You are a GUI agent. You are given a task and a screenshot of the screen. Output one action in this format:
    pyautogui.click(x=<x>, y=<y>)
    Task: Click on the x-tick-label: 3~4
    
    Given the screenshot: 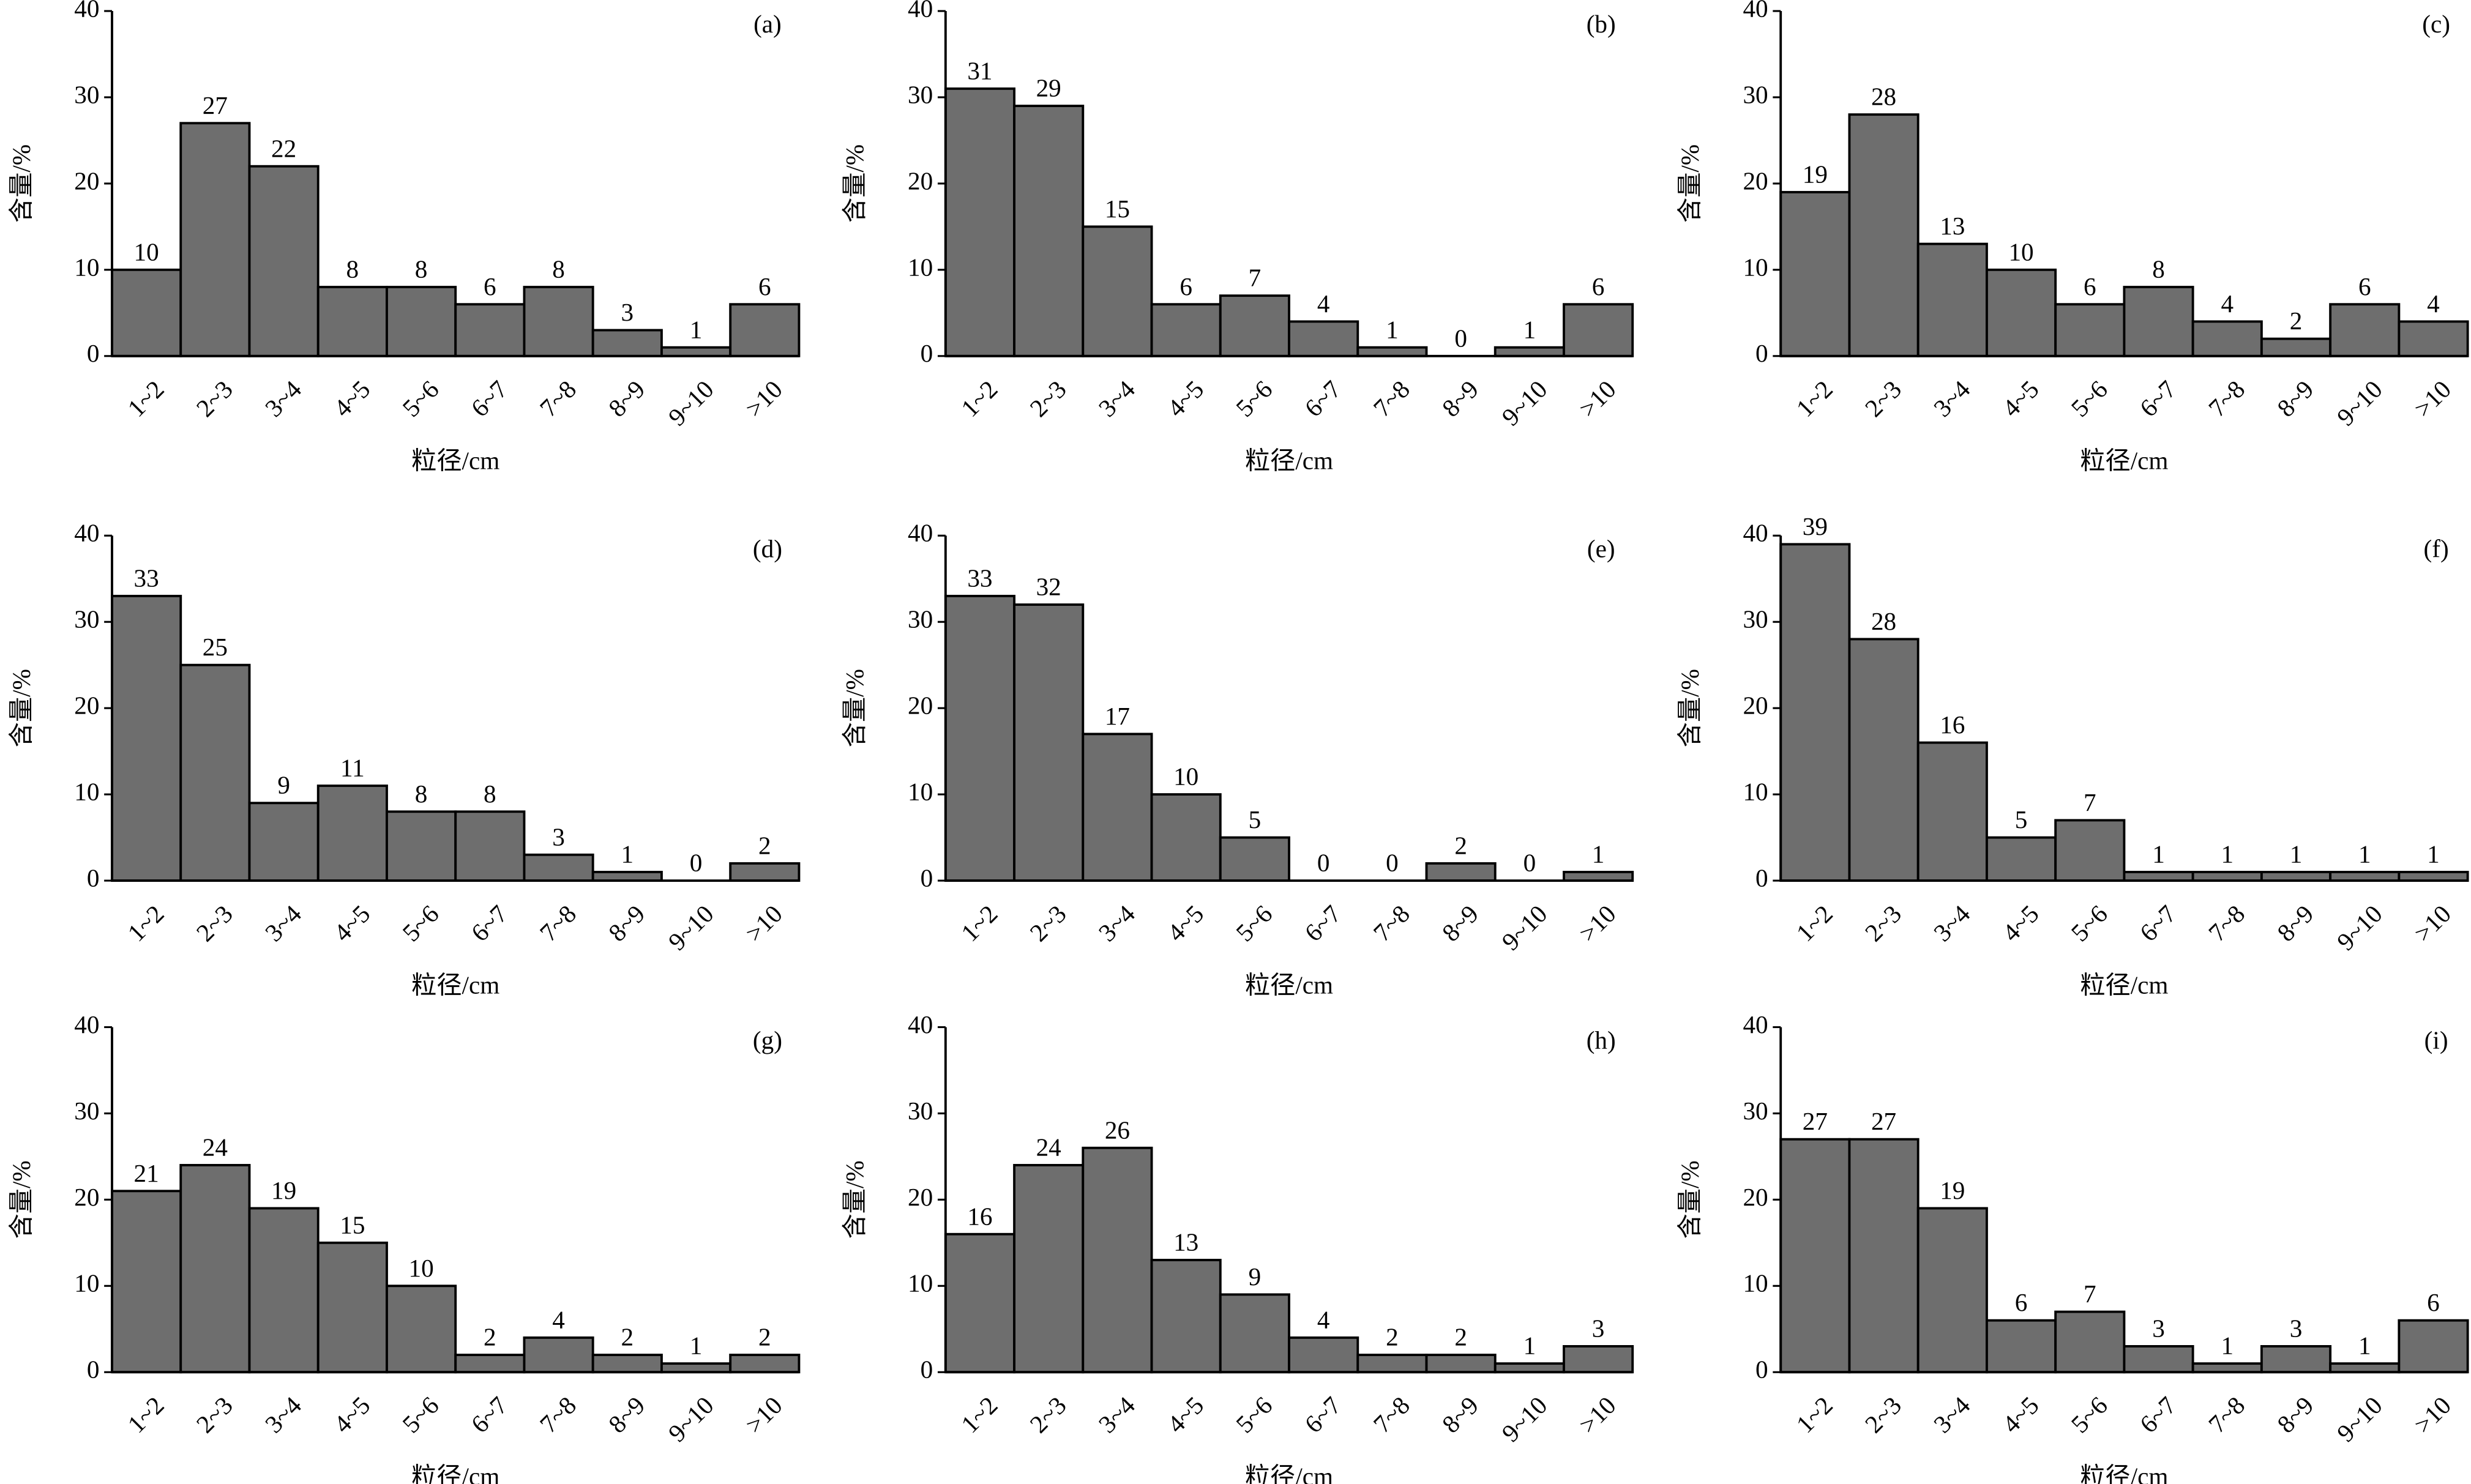 What is the action you would take?
    pyautogui.click(x=1951, y=923)
    